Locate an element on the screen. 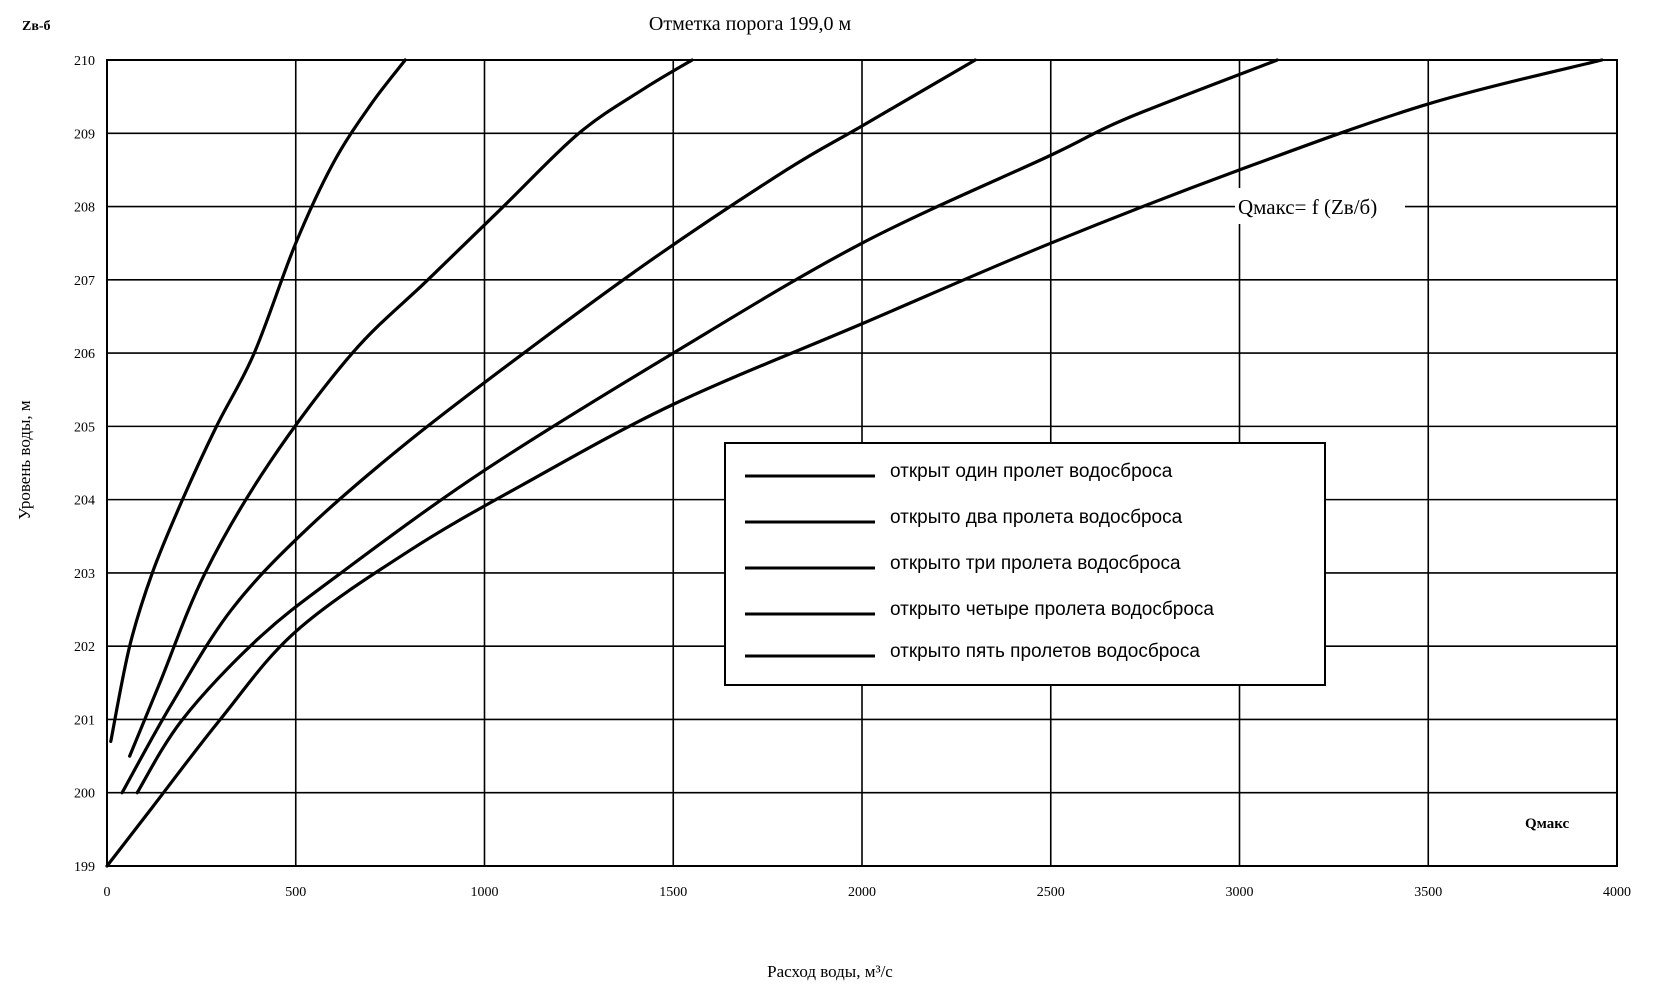 The height and width of the screenshot is (991, 1654). x-tick-label: 500 is located at coordinates (295, 892).